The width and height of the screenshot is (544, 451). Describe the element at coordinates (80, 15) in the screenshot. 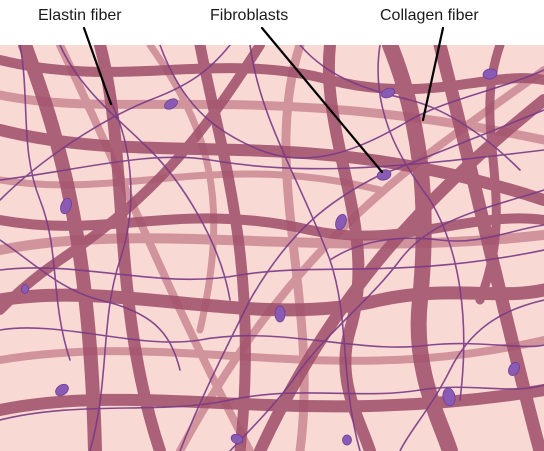

I see `elastin-fiber-label: Elastin fiber` at that location.